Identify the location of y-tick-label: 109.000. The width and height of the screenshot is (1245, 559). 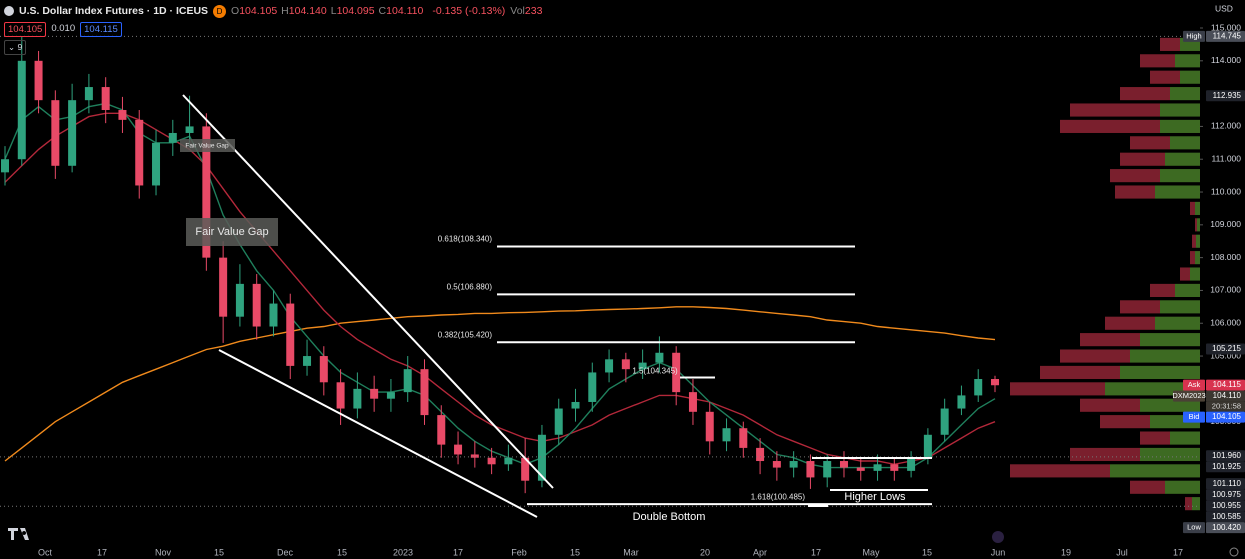
(1225, 224).